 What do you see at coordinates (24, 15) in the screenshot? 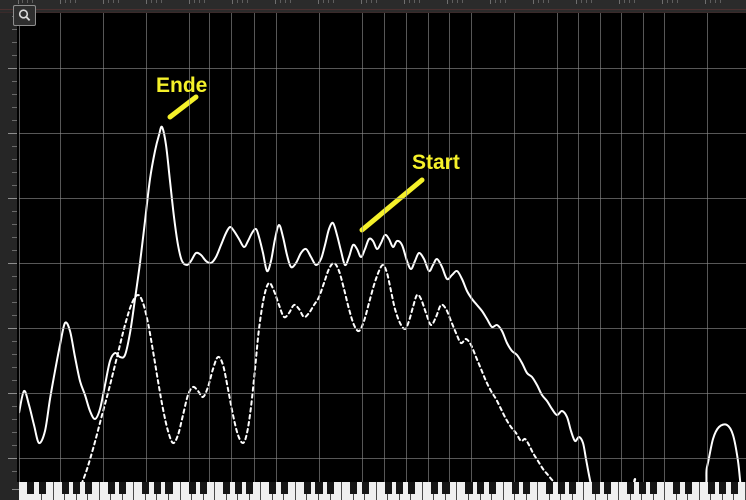
I see `zoom-button` at bounding box center [24, 15].